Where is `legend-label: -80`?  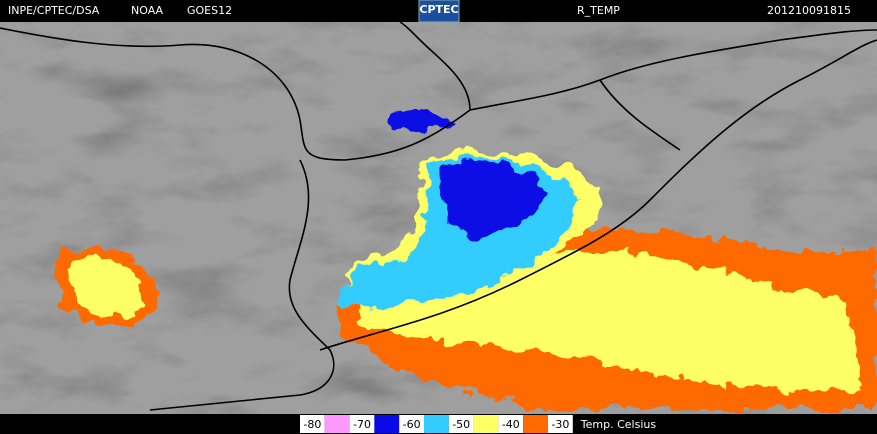 legend-label: -80 is located at coordinates (312, 424).